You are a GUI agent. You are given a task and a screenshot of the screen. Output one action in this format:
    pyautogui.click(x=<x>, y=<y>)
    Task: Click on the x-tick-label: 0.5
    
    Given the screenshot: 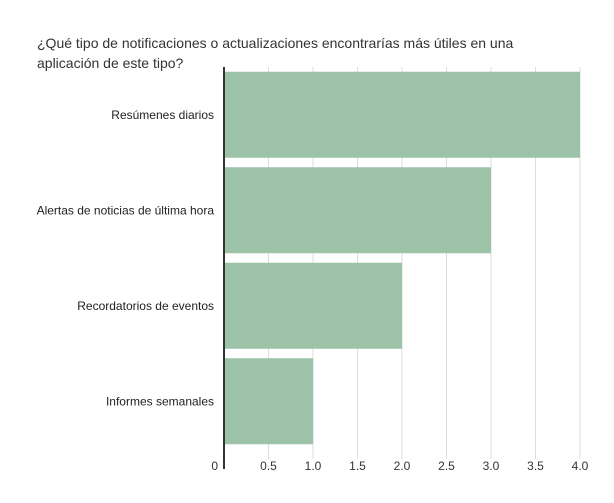 What is the action you would take?
    pyautogui.click(x=268, y=466)
    